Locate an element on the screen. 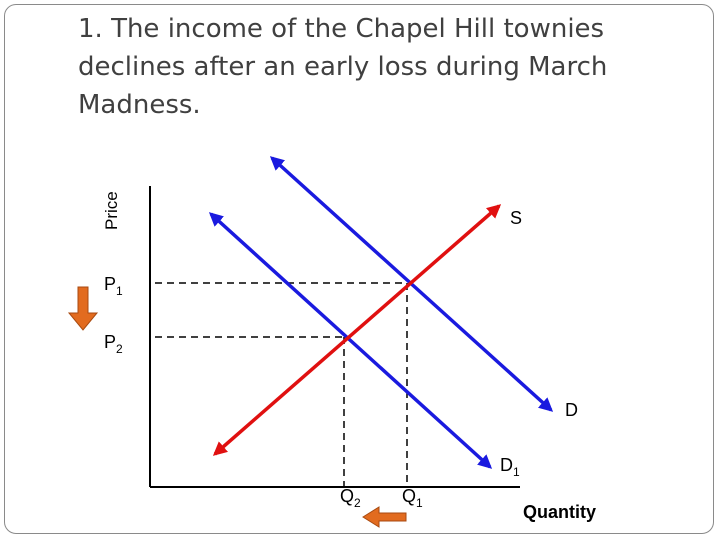  q1-label: Q1 is located at coordinates (412, 498).